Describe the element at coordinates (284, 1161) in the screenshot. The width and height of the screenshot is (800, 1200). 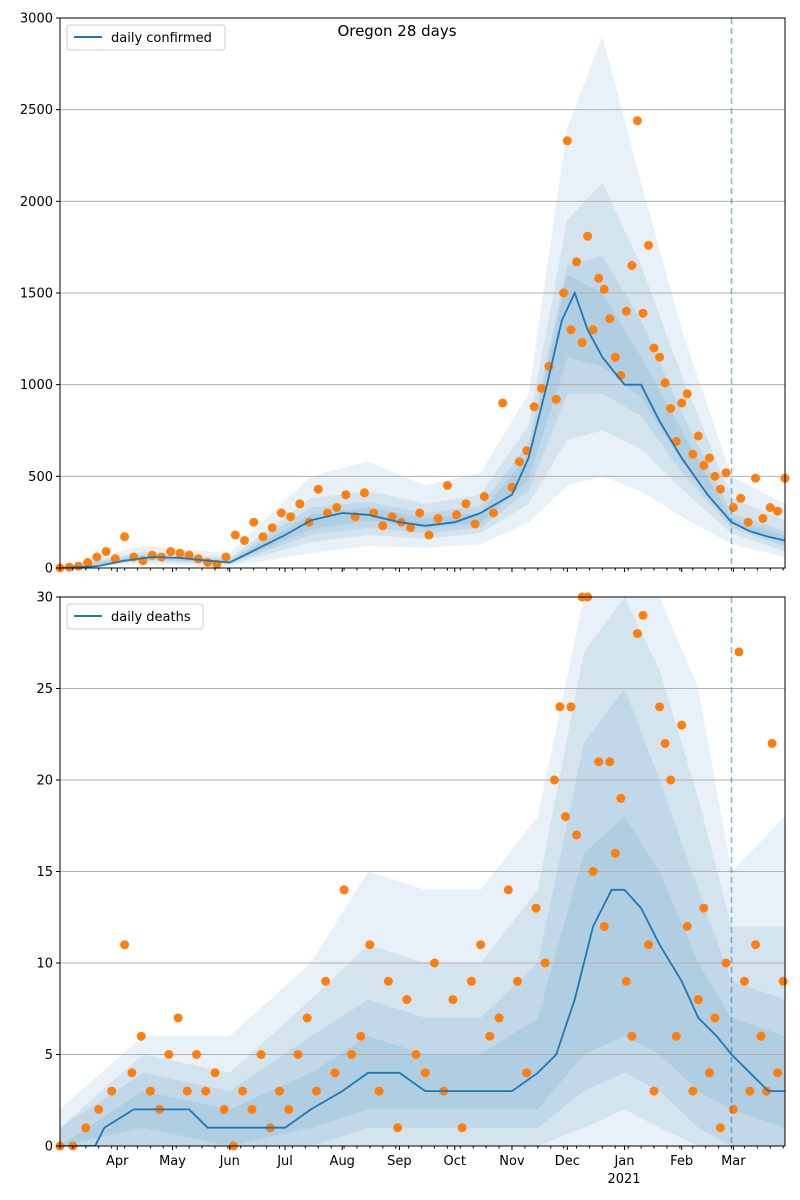
I see `deaths-xtick-label: Jul` at that location.